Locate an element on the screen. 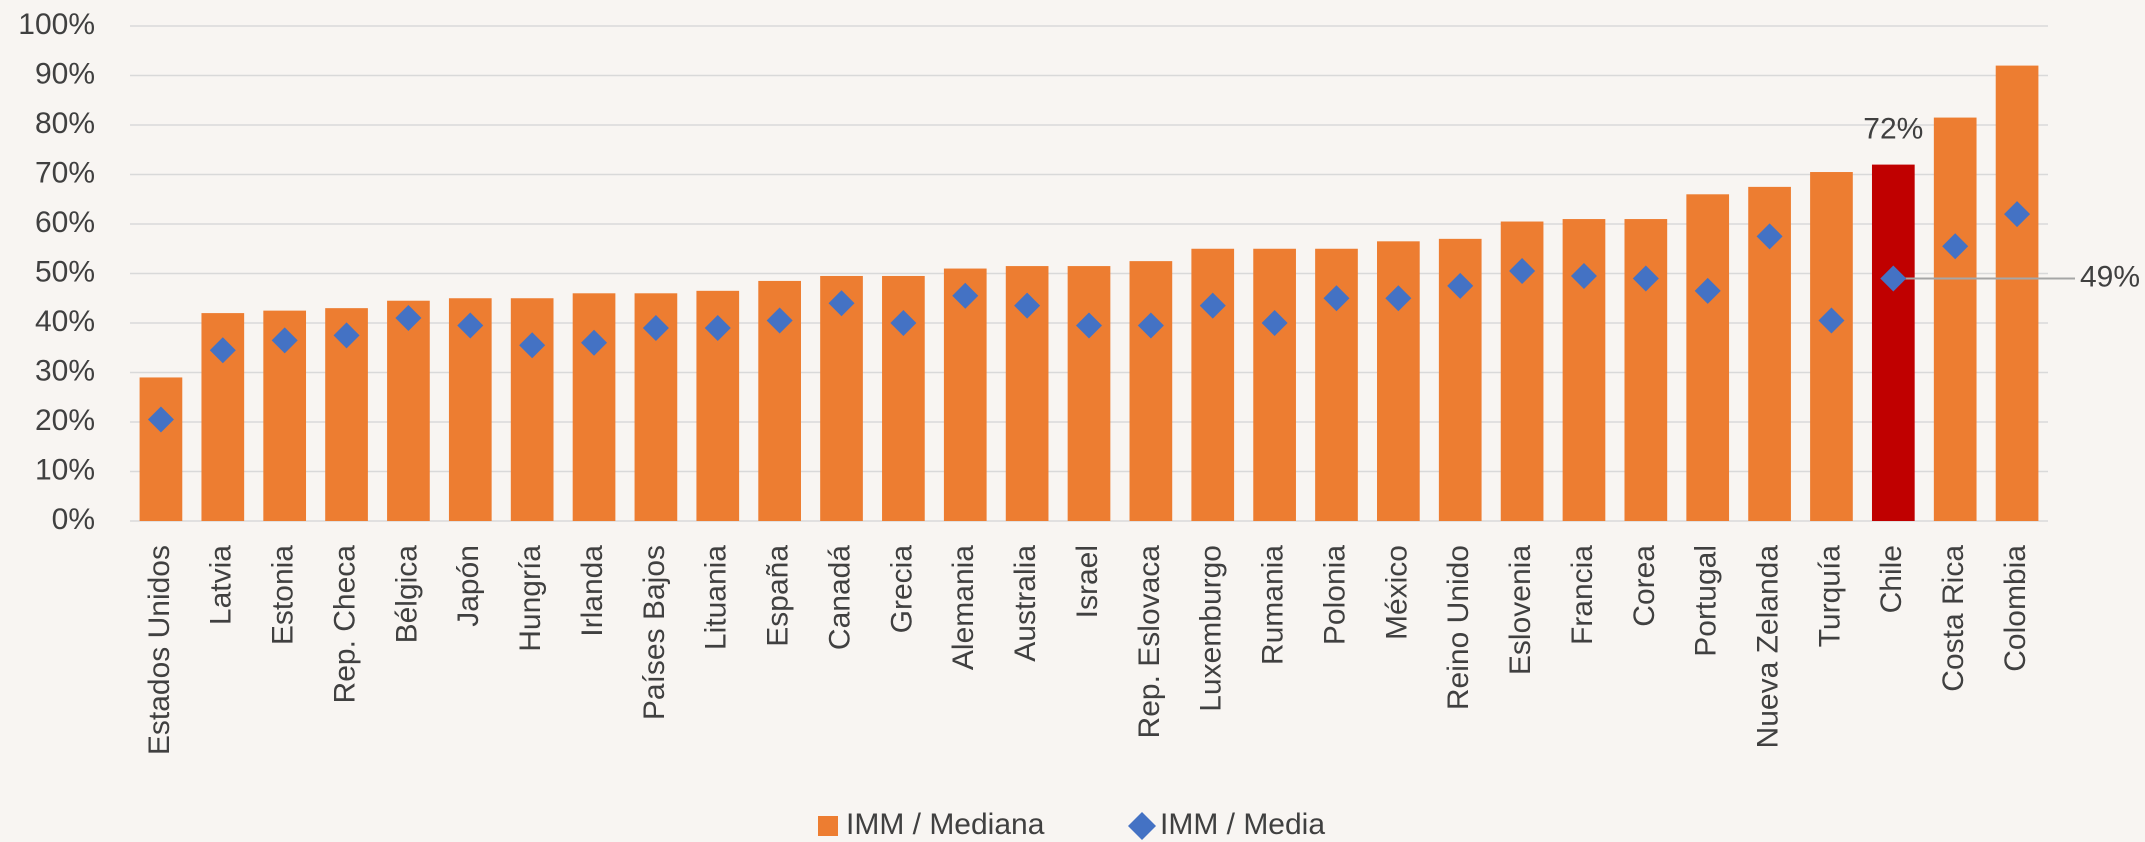 This screenshot has width=2145, height=842. y-tick-label: 70% is located at coordinates (65, 172).